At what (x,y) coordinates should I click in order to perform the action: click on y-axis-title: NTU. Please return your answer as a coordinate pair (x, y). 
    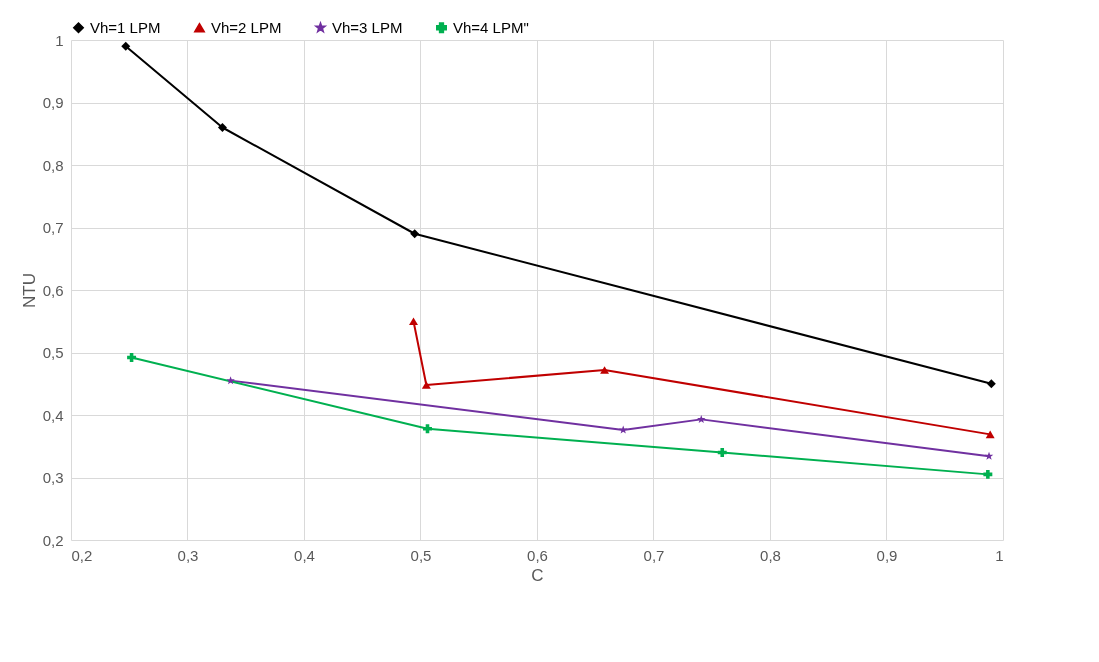
    Looking at the image, I should click on (29, 290).